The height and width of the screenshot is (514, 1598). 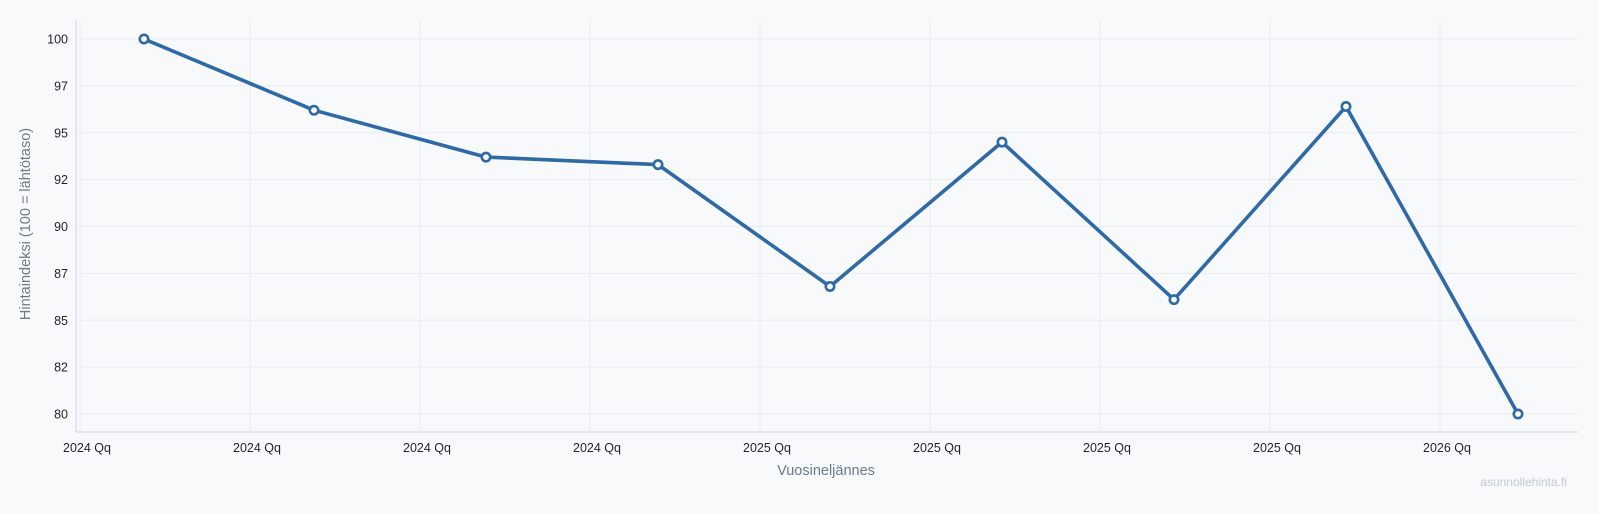 I want to click on y-tick-label: 90, so click(x=61, y=227).